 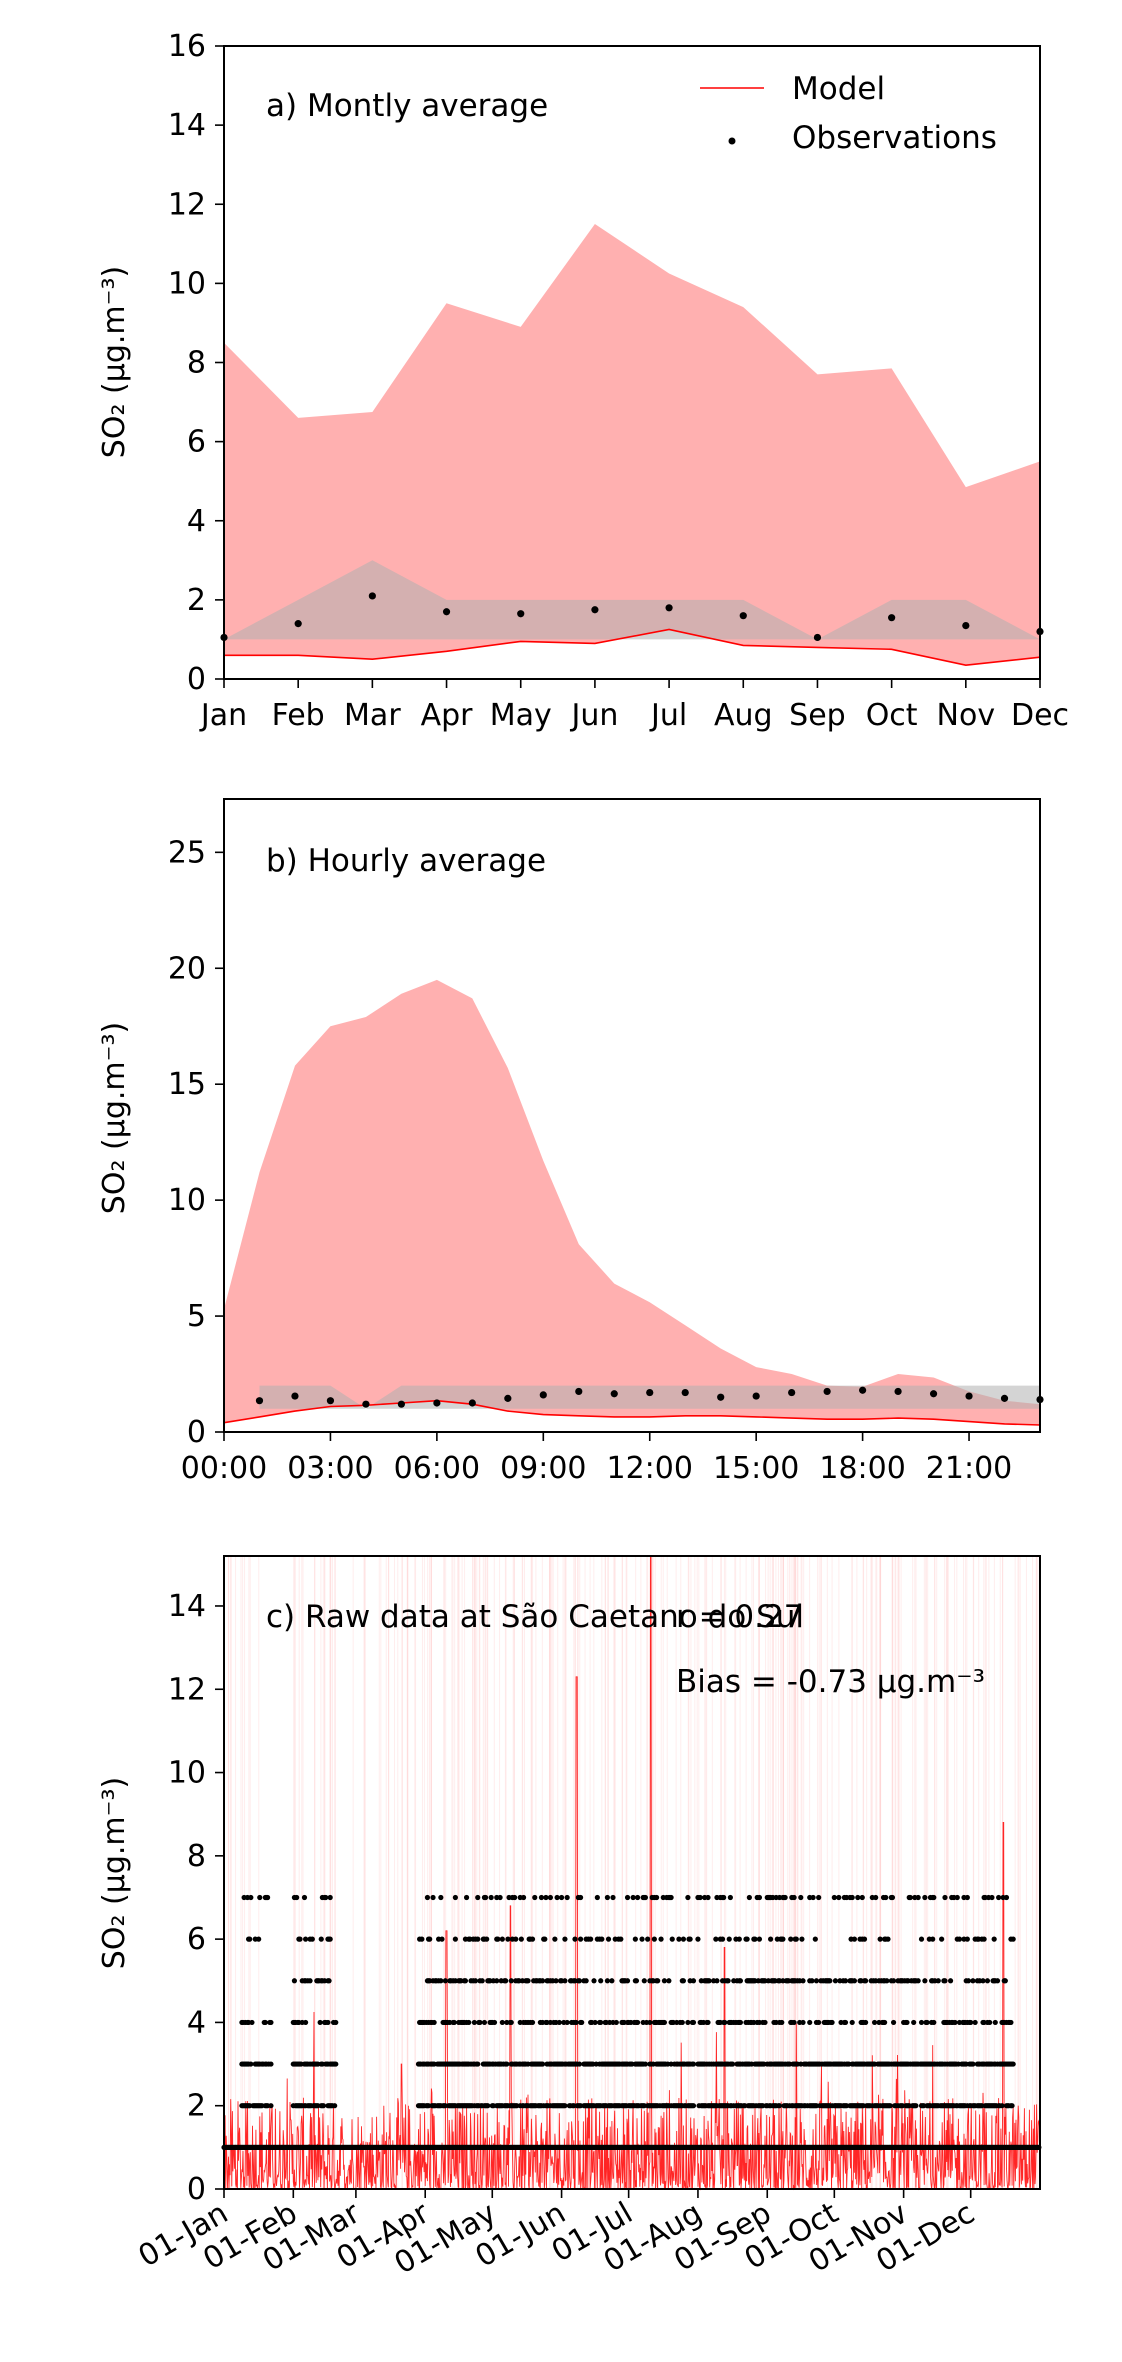 What do you see at coordinates (650, 1468) in the screenshot?
I see `panel-b-xtick-label: 12:00` at bounding box center [650, 1468].